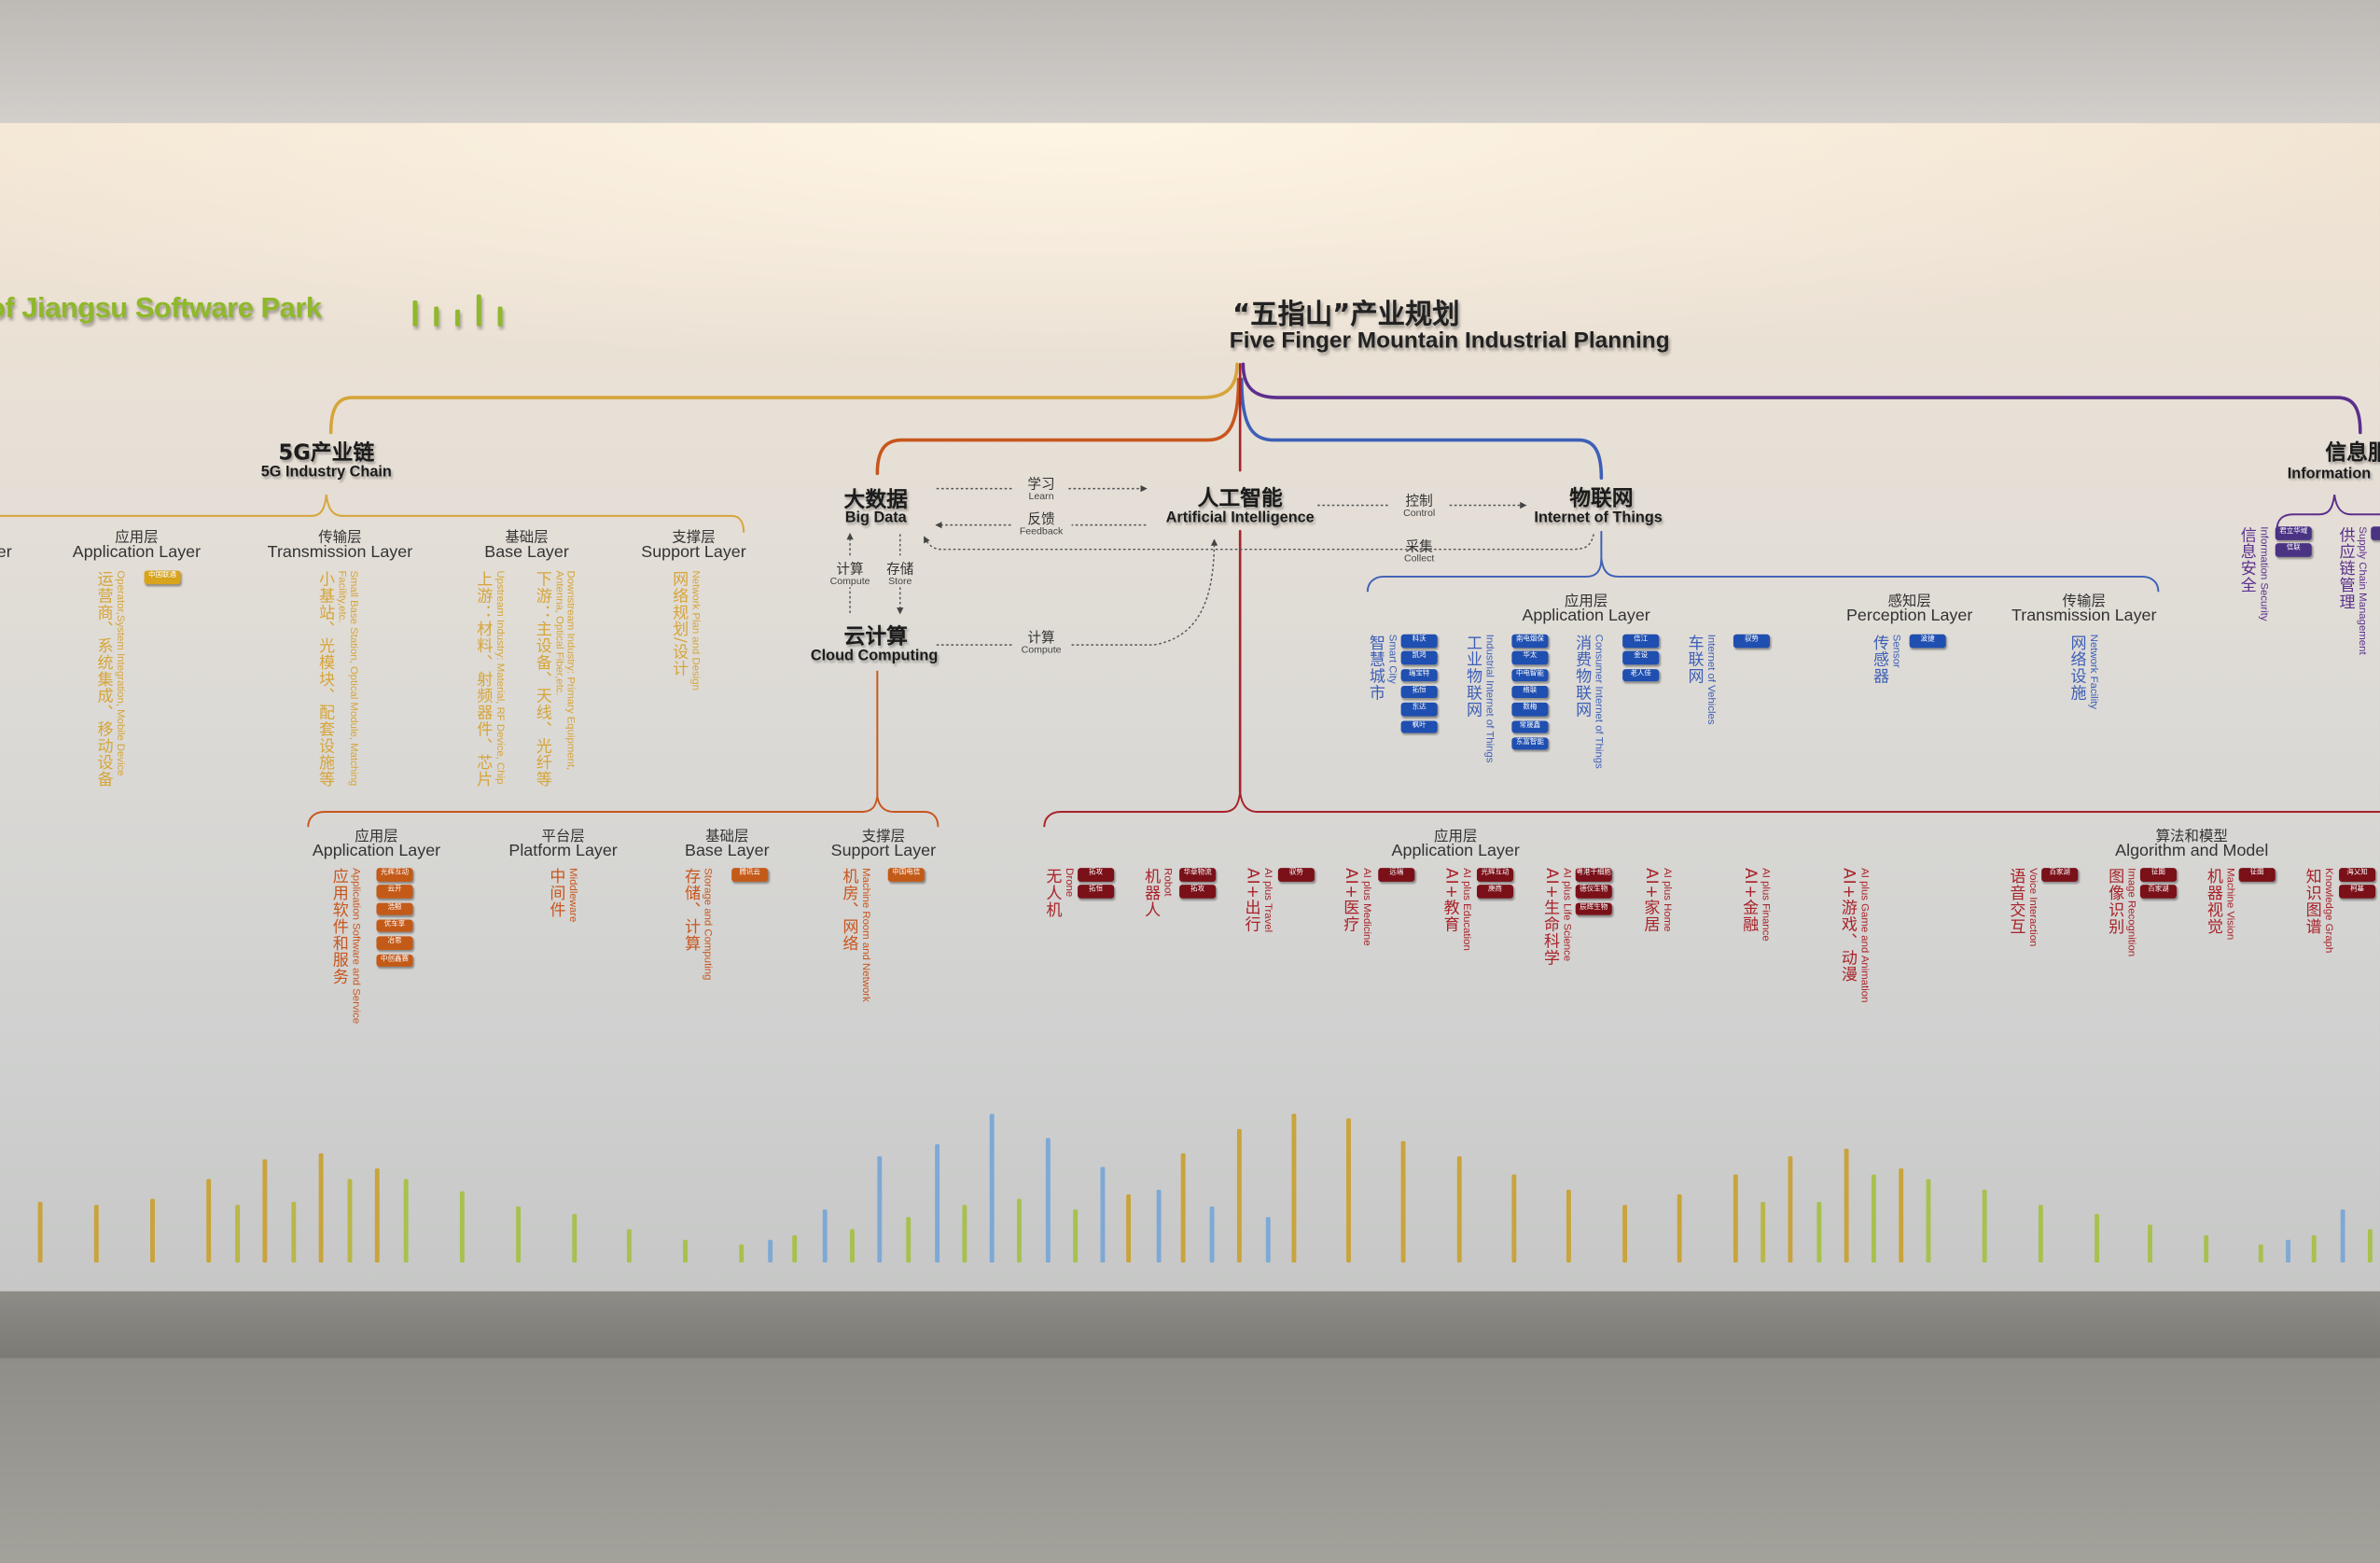  I want to click on company-badge: 浩鲸, so click(394, 908).